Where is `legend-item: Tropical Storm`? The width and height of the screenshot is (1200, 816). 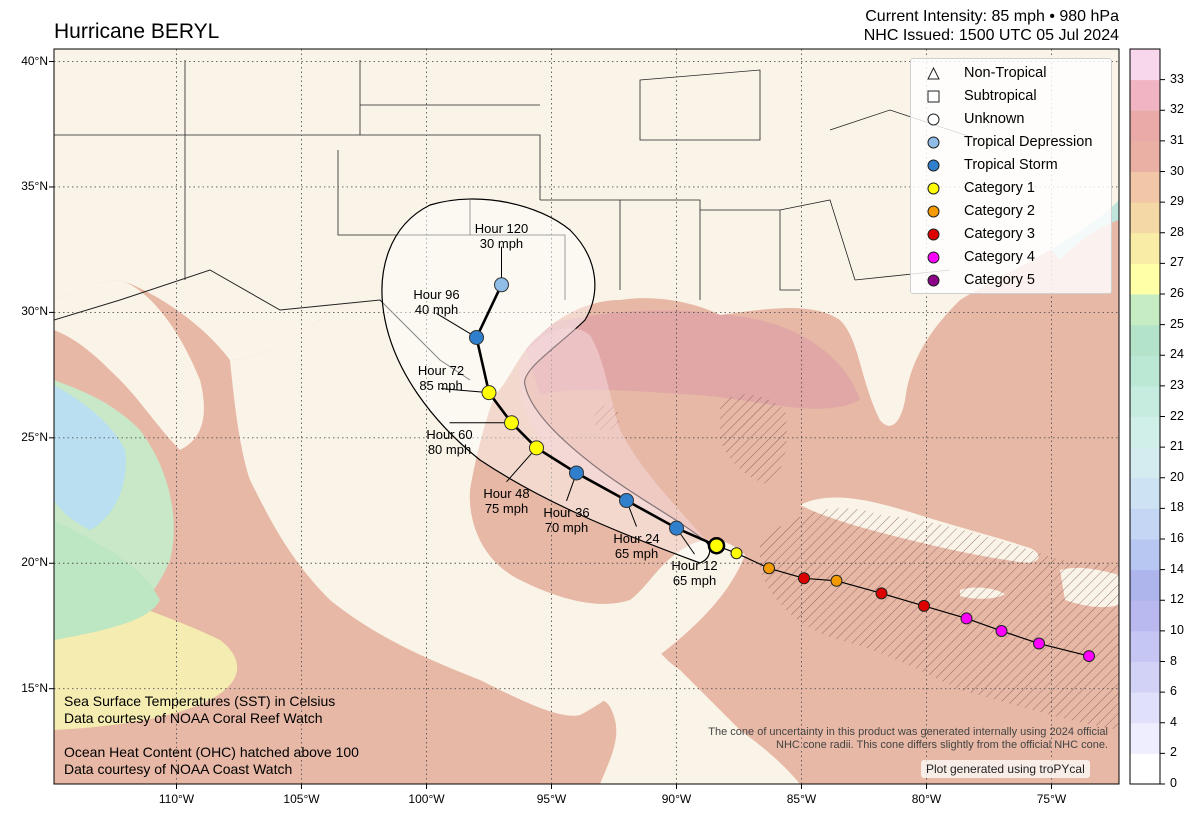
legend-item: Tropical Storm is located at coordinates (1011, 166).